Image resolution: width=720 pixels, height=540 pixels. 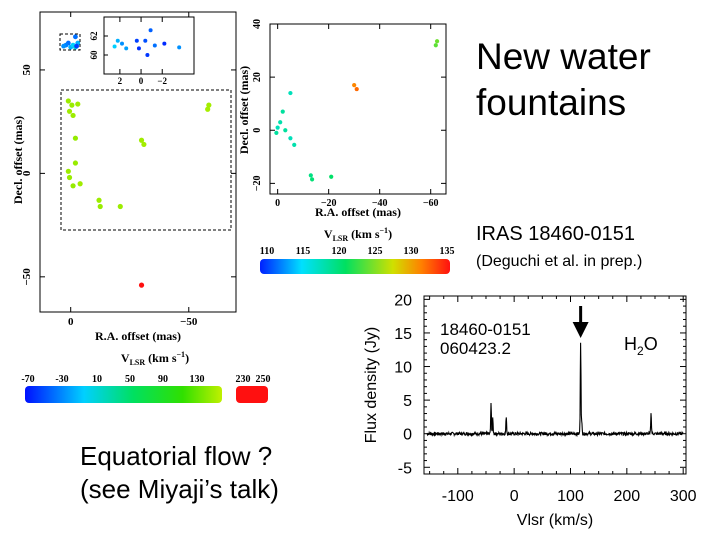 What do you see at coordinates (384, 230) in the screenshot?
I see `map-zoom-colorbar-label-exp: −1` at bounding box center [384, 230].